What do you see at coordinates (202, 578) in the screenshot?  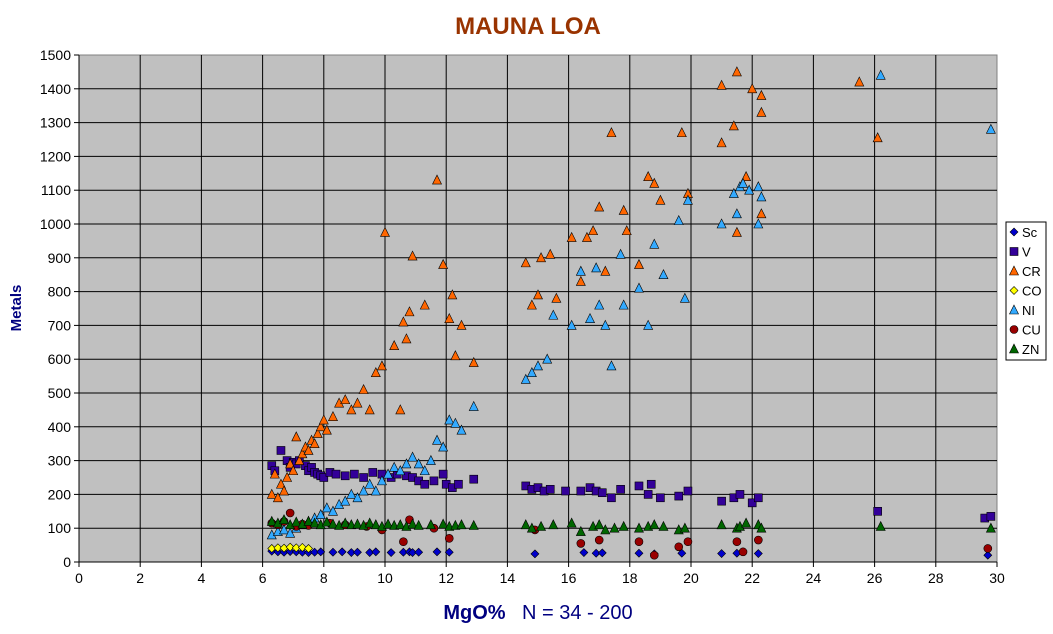 I see `x-tick-label: 4` at bounding box center [202, 578].